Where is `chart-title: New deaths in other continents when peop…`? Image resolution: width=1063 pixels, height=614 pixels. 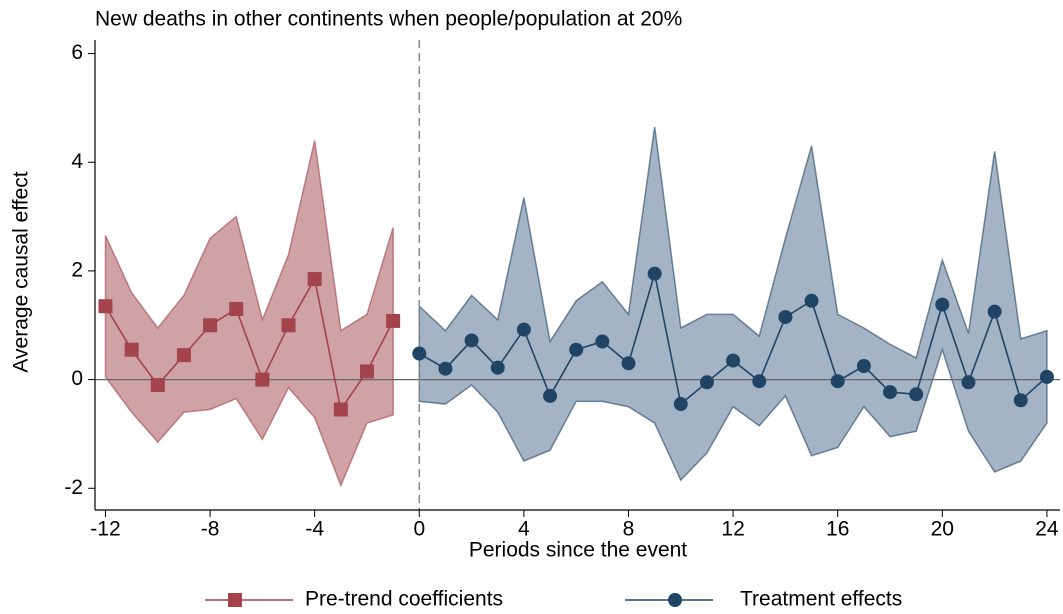 chart-title: New deaths in other continents when peop… is located at coordinates (388, 19).